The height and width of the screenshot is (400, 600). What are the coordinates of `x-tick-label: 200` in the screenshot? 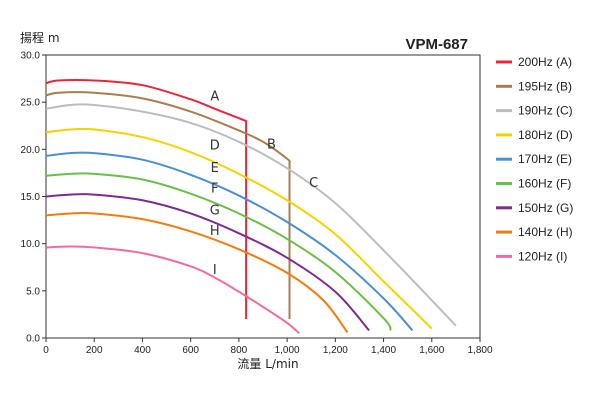 It's located at (94, 350).